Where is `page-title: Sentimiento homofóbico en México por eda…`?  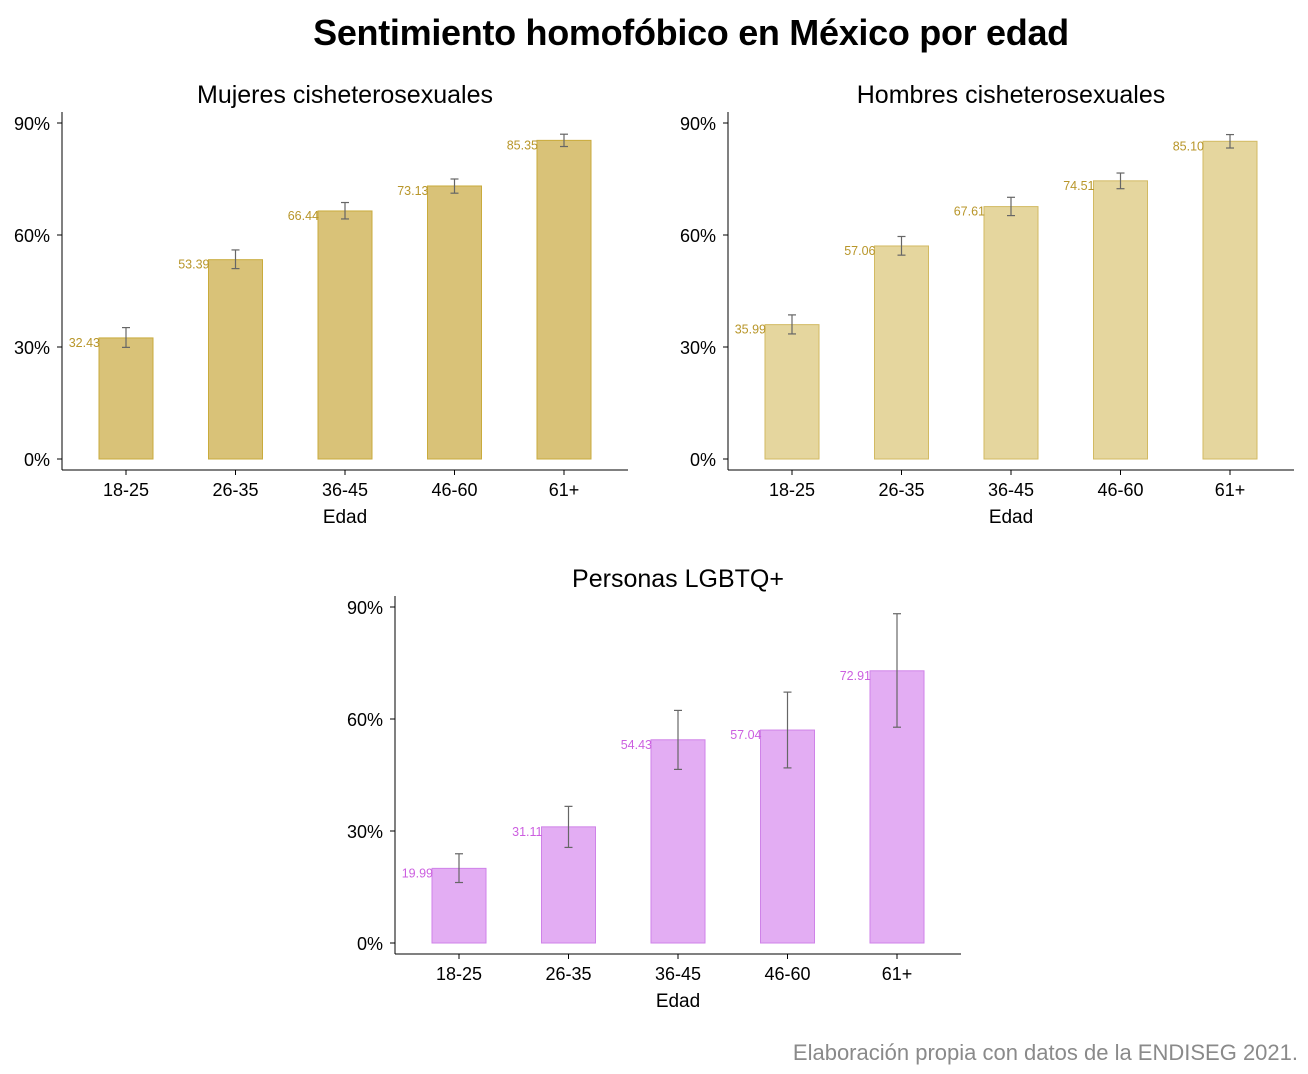 page-title: Sentimiento homofóbico en México por eda… is located at coordinates (691, 32).